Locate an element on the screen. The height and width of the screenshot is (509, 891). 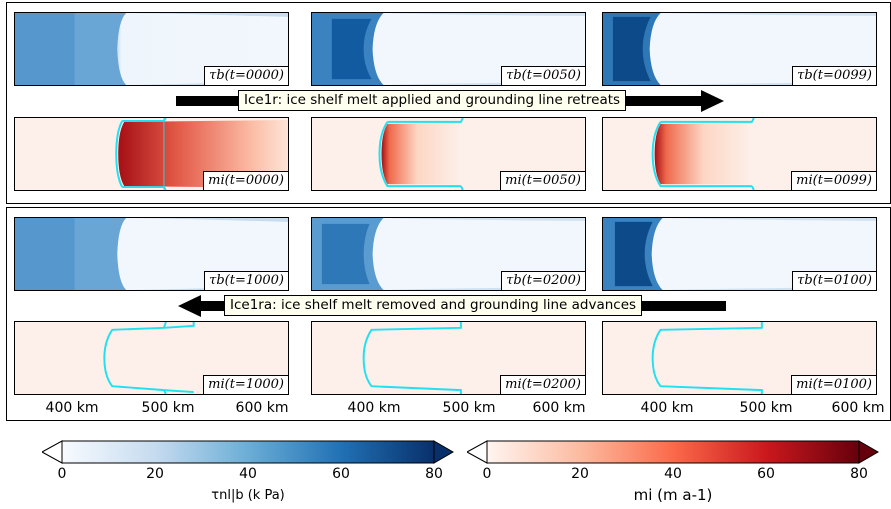
melt-field-plot is located at coordinates (739, 154).